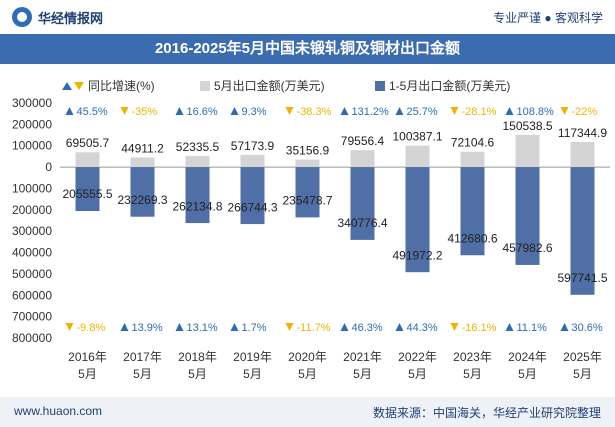 The width and height of the screenshot is (615, 427). Describe the element at coordinates (92, 112) in the screenshot. I see `growth-may-label: 45.5%` at that location.